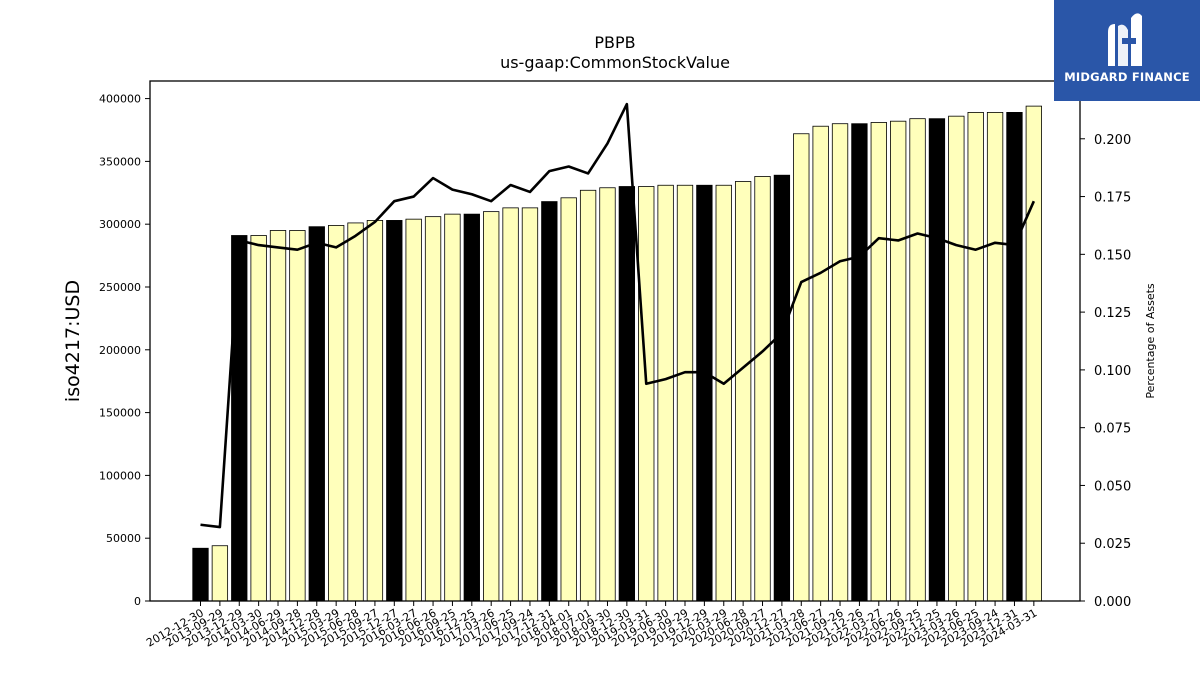  Describe the element at coordinates (1125, 40) in the screenshot. I see `brand-mark-icon` at that location.